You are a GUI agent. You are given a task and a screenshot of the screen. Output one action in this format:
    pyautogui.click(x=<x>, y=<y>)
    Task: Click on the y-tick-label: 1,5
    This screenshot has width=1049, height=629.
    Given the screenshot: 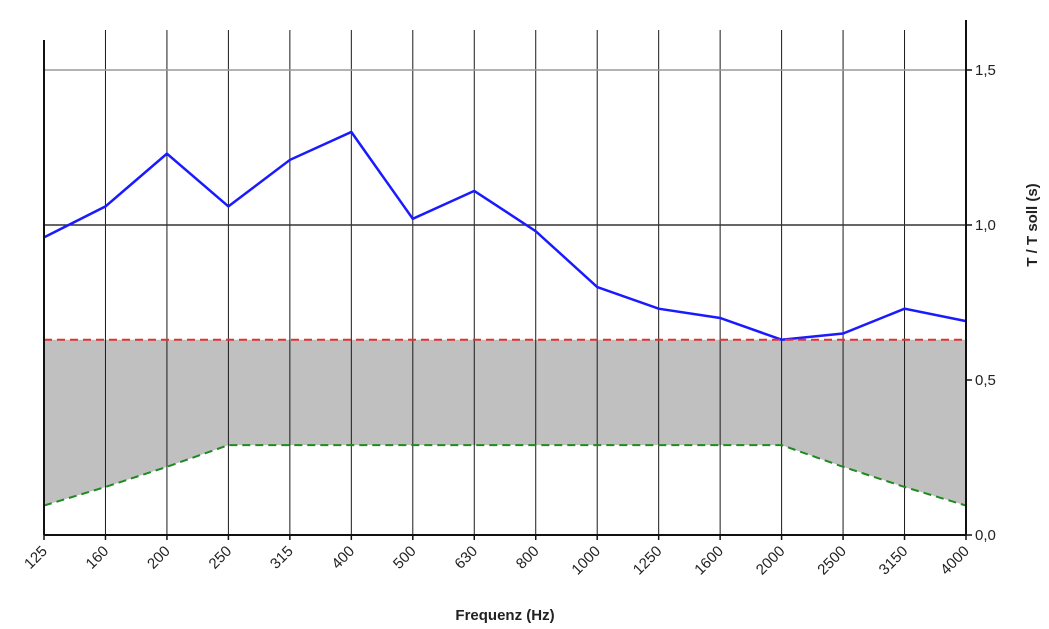 What is the action you would take?
    pyautogui.click(x=985, y=70)
    